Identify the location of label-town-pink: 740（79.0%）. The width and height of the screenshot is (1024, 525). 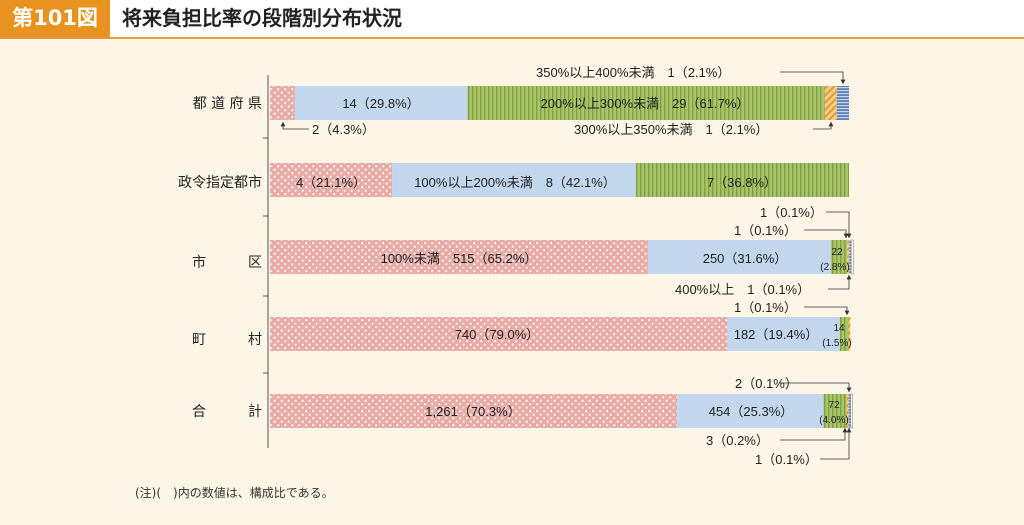
(497, 334).